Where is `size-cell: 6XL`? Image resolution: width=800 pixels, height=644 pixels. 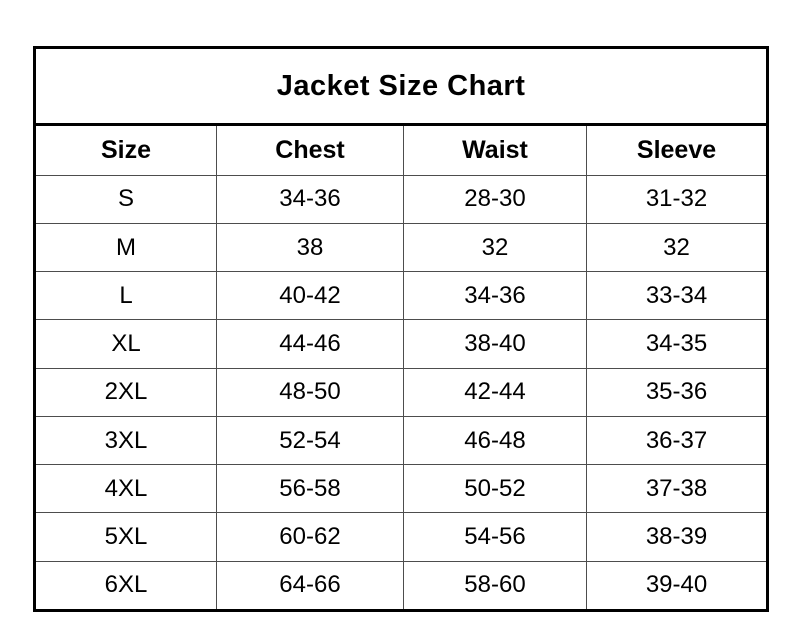
size-cell: 6XL is located at coordinates (125, 586).